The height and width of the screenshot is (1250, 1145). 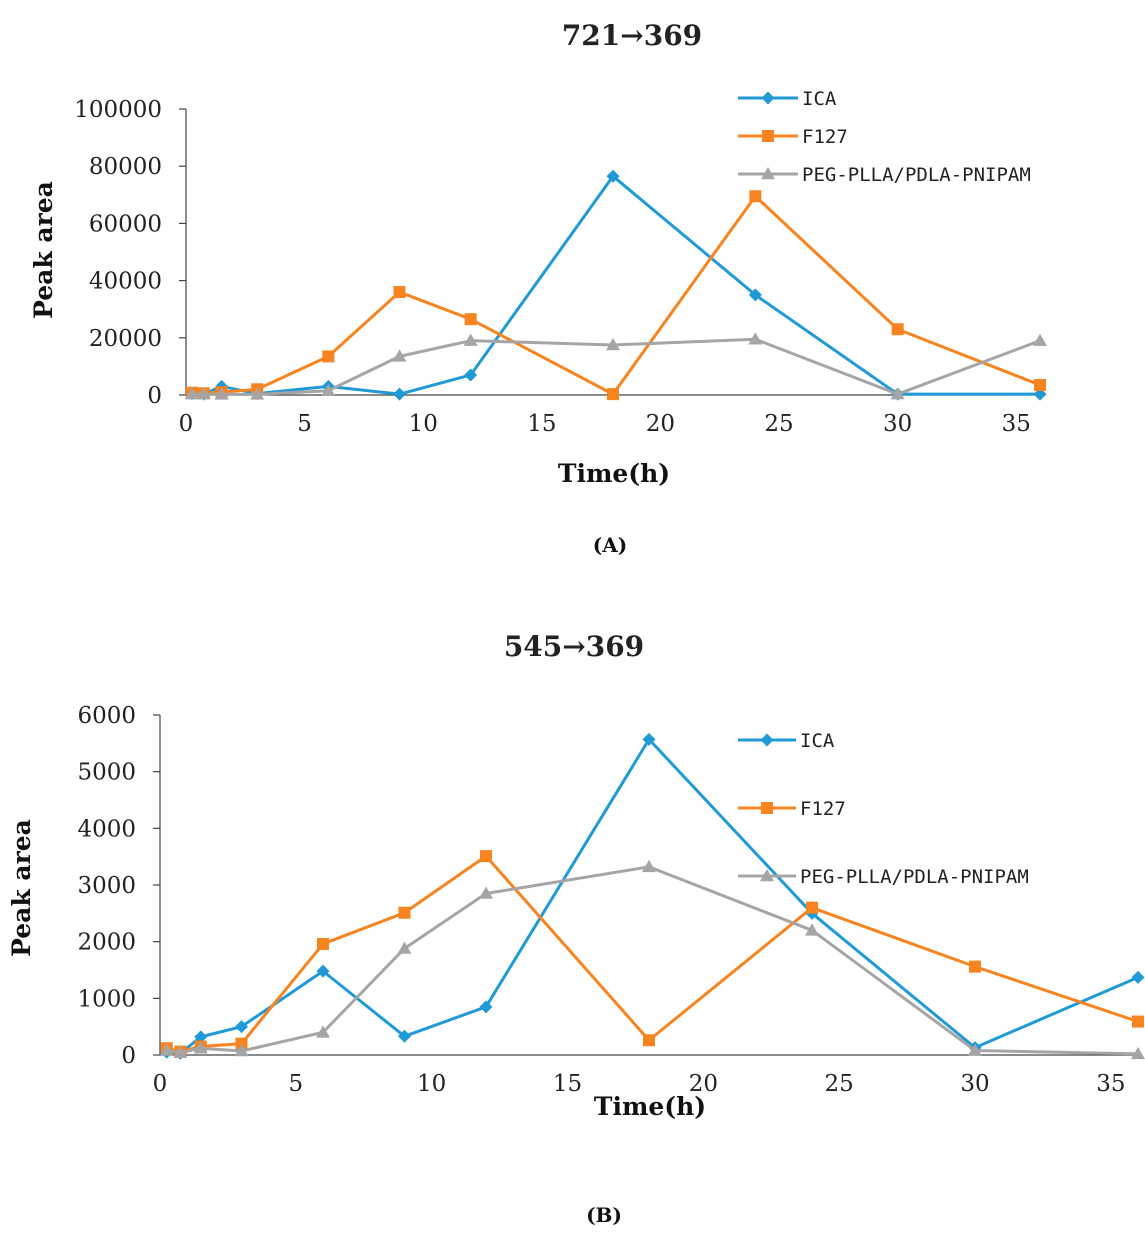 I want to click on panel-label: (B), so click(x=604, y=1215).